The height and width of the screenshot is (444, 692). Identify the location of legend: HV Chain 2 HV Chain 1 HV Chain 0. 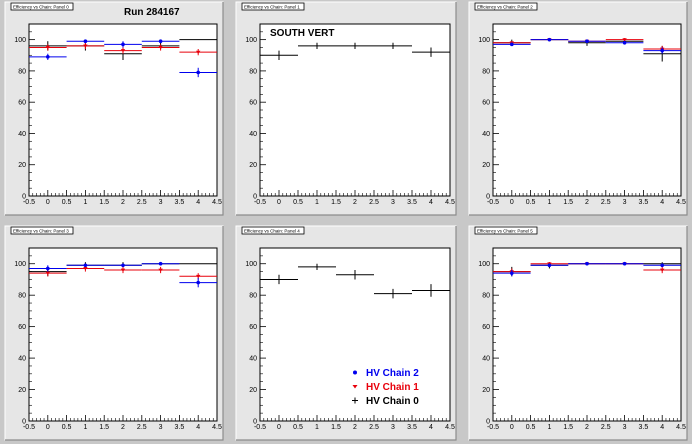
(385, 387).